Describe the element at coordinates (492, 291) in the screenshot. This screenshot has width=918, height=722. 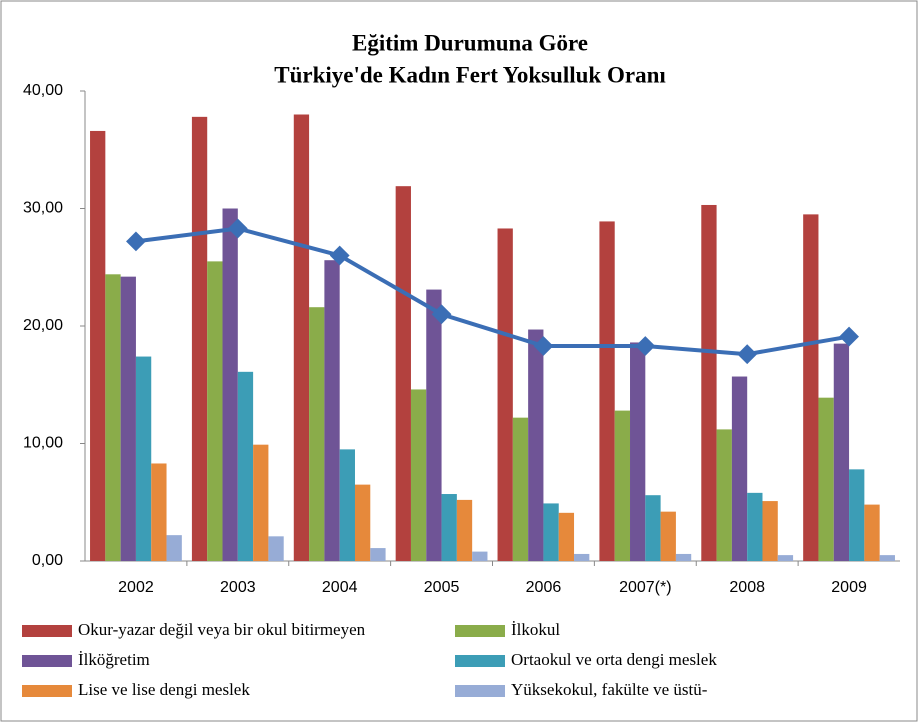
I see `line` at that location.